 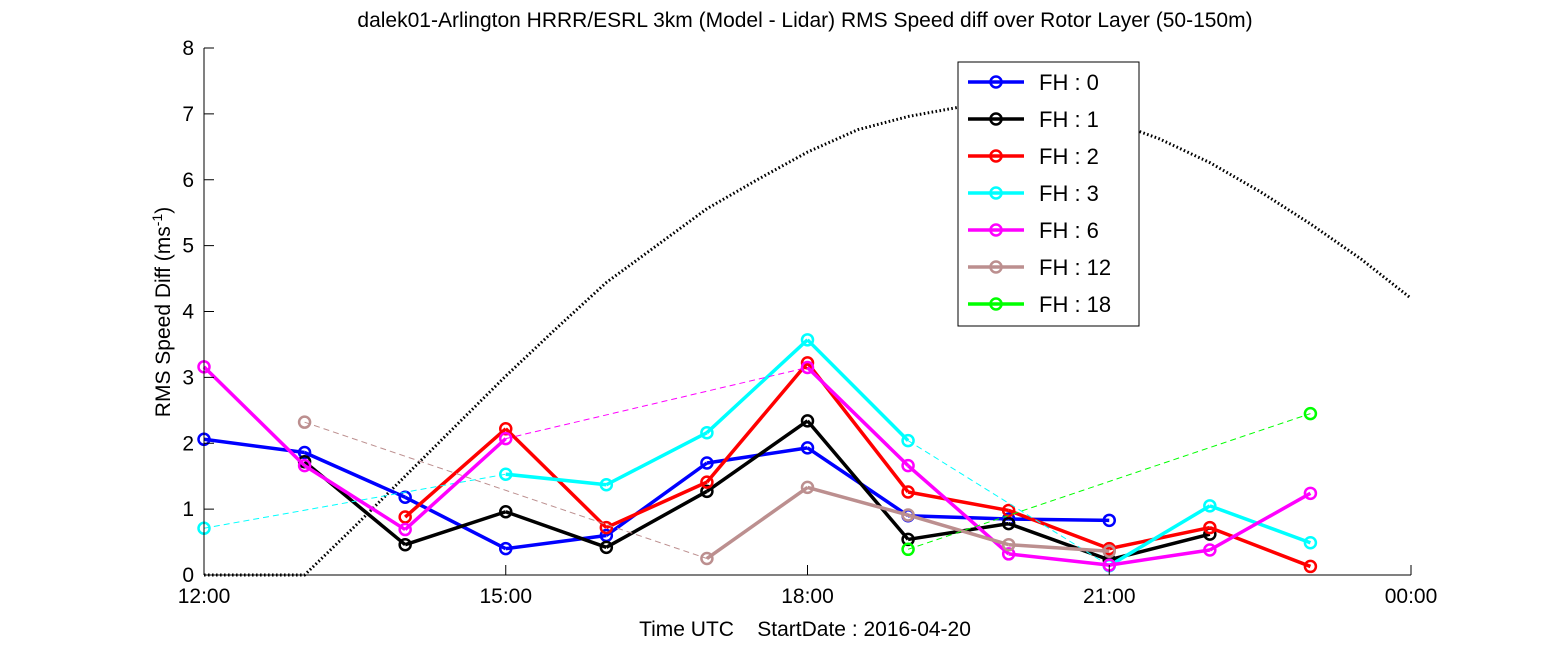 I want to click on y-tick-label: 7, so click(x=188, y=114).